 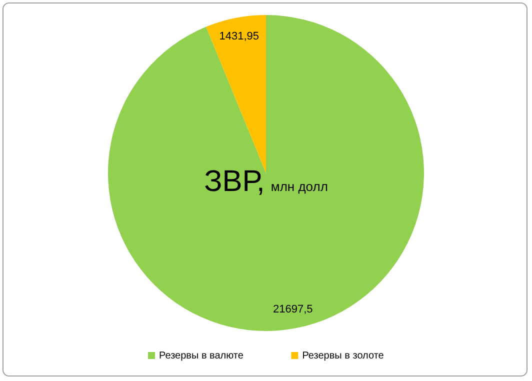 I want to click on data-label: 21697,5, so click(x=292, y=309).